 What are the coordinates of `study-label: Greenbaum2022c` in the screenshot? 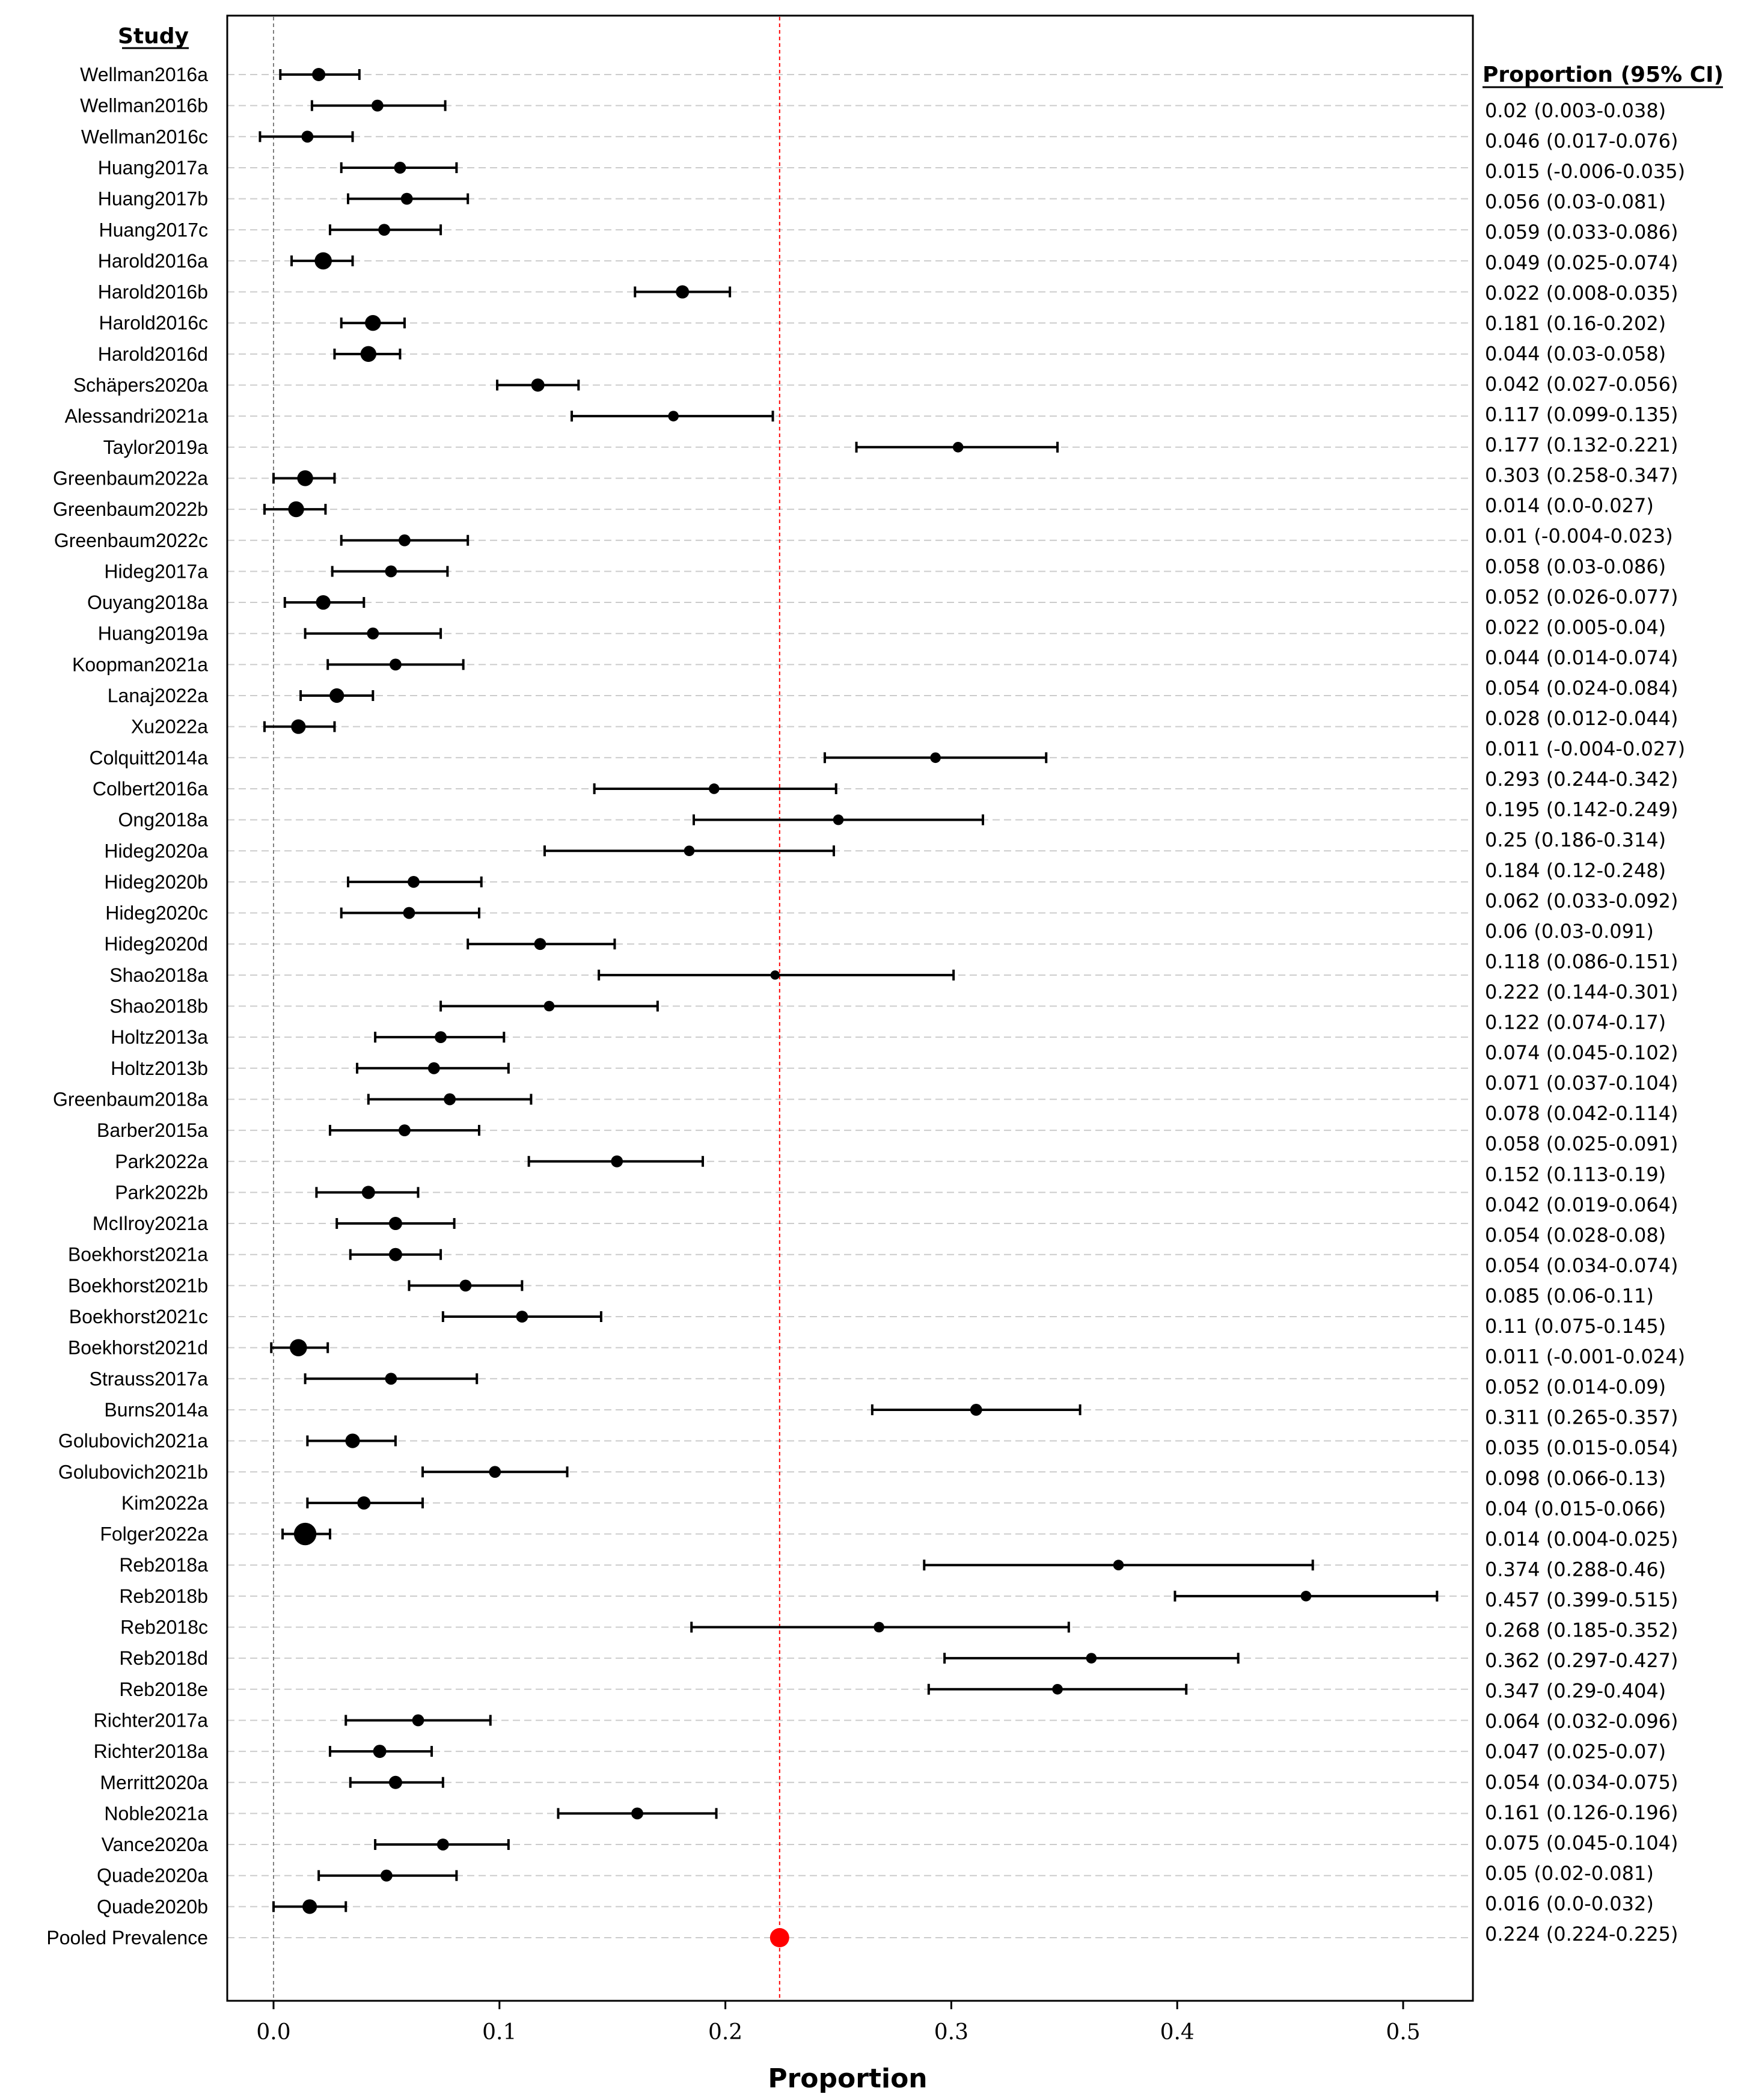 It's located at (131, 540).